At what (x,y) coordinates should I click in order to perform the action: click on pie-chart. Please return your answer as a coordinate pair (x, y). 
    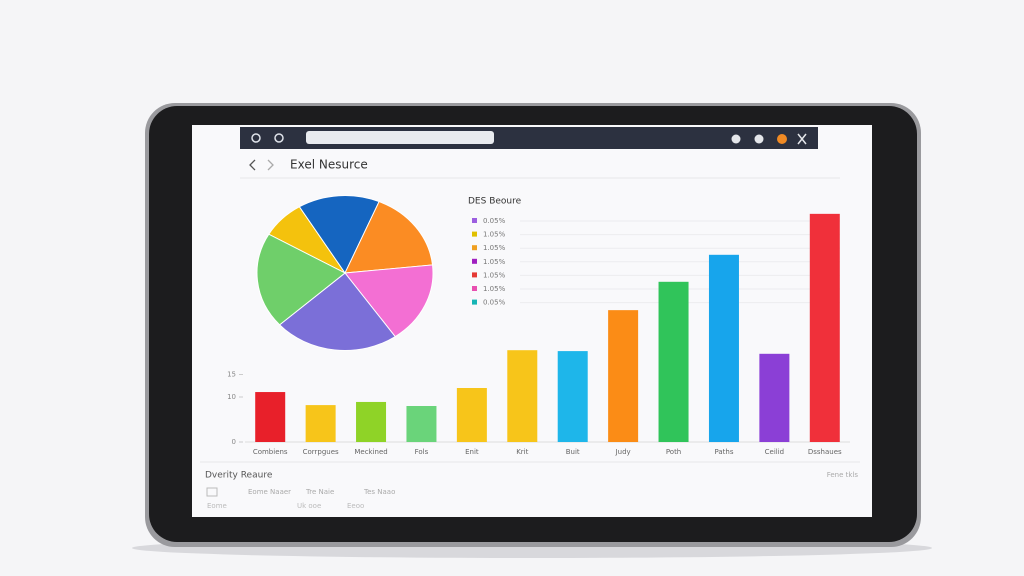
    Looking at the image, I should click on (345, 273).